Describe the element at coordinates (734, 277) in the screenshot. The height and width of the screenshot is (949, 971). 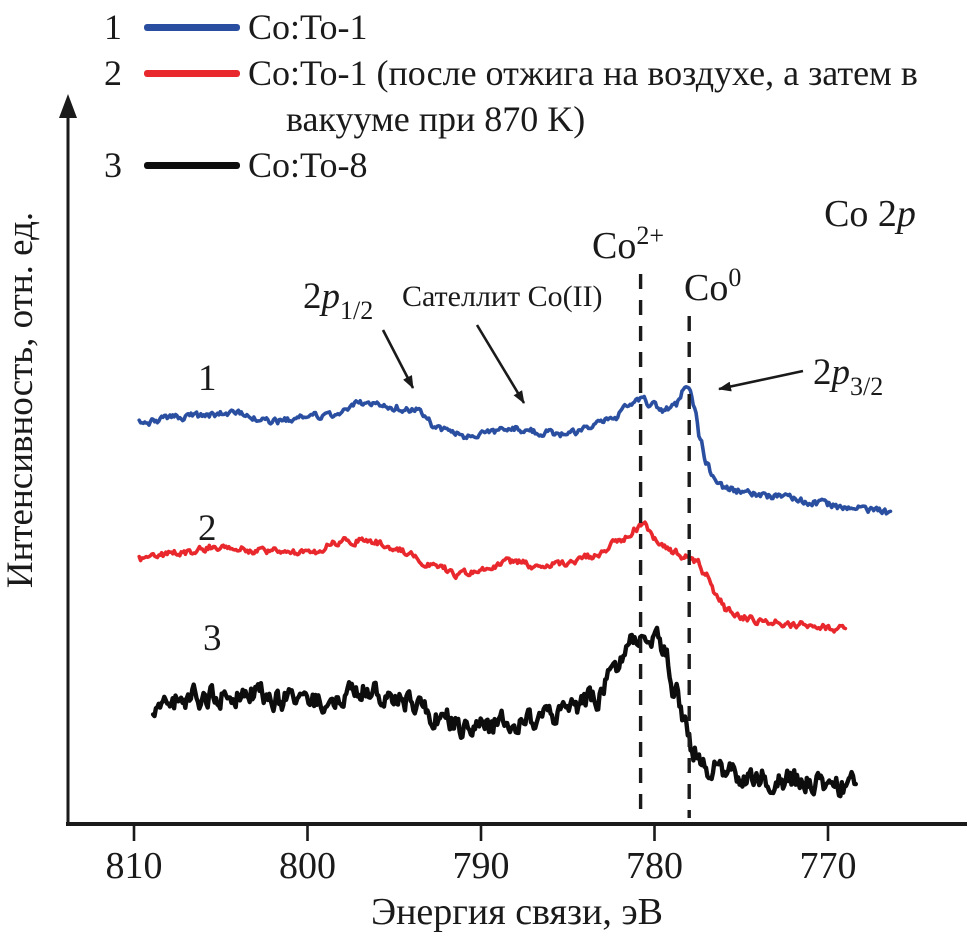
I see `co0-superscript: 0` at that location.